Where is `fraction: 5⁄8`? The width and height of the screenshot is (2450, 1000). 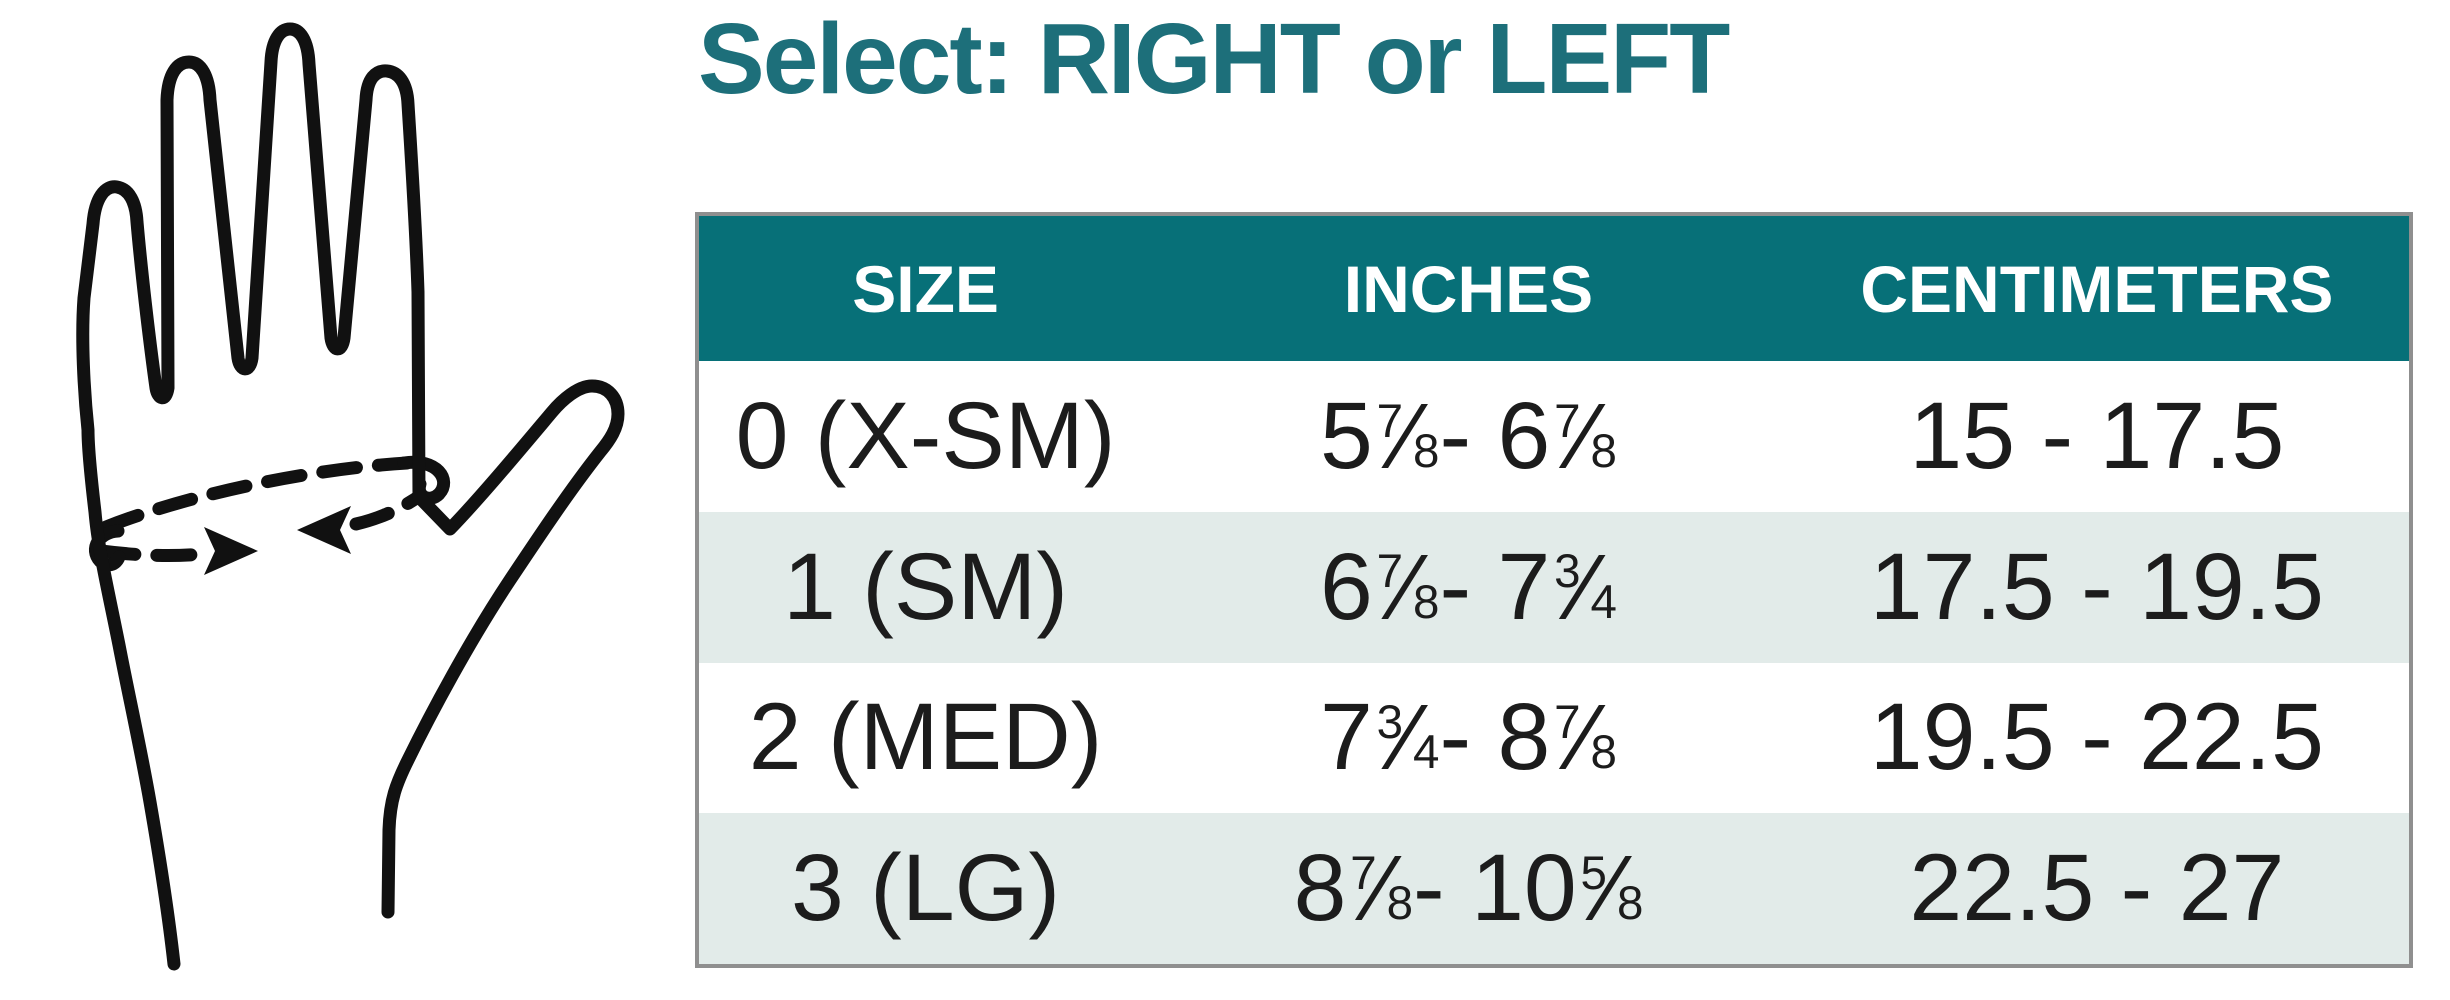 fraction: 5⁄8 is located at coordinates (1612, 888).